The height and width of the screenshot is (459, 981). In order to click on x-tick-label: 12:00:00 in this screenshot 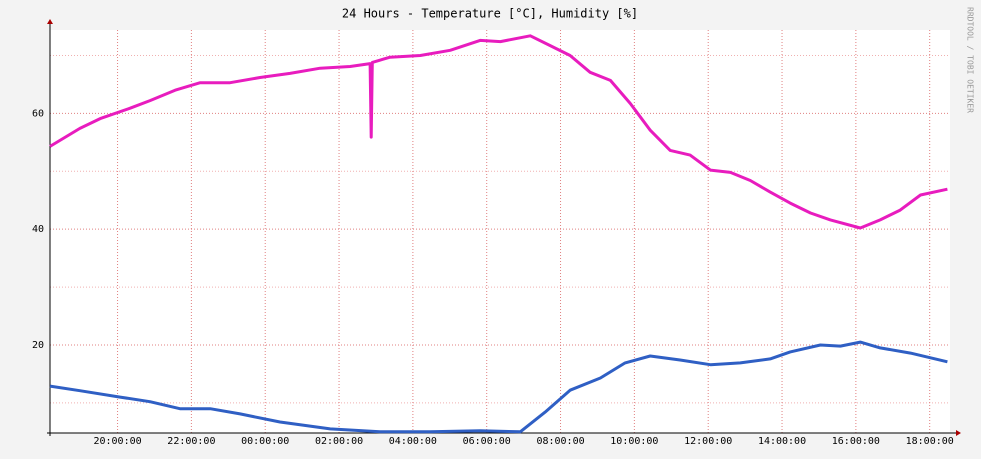, I will do `click(708, 441)`.